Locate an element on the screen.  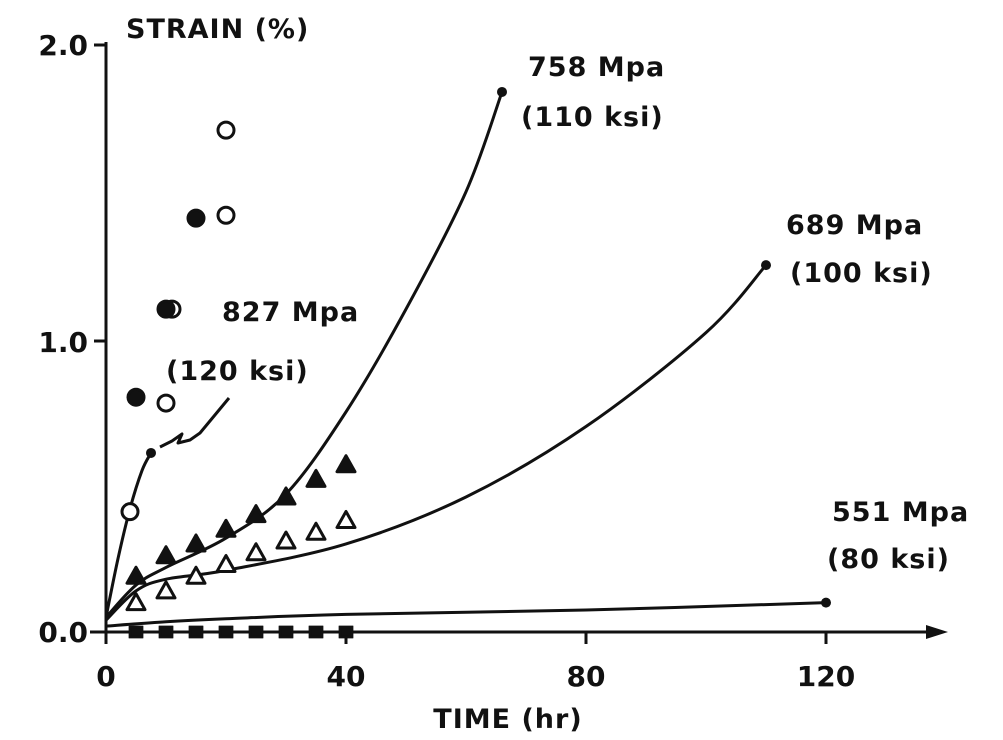
y-tick-label: 0.0 is located at coordinates (63, 632).